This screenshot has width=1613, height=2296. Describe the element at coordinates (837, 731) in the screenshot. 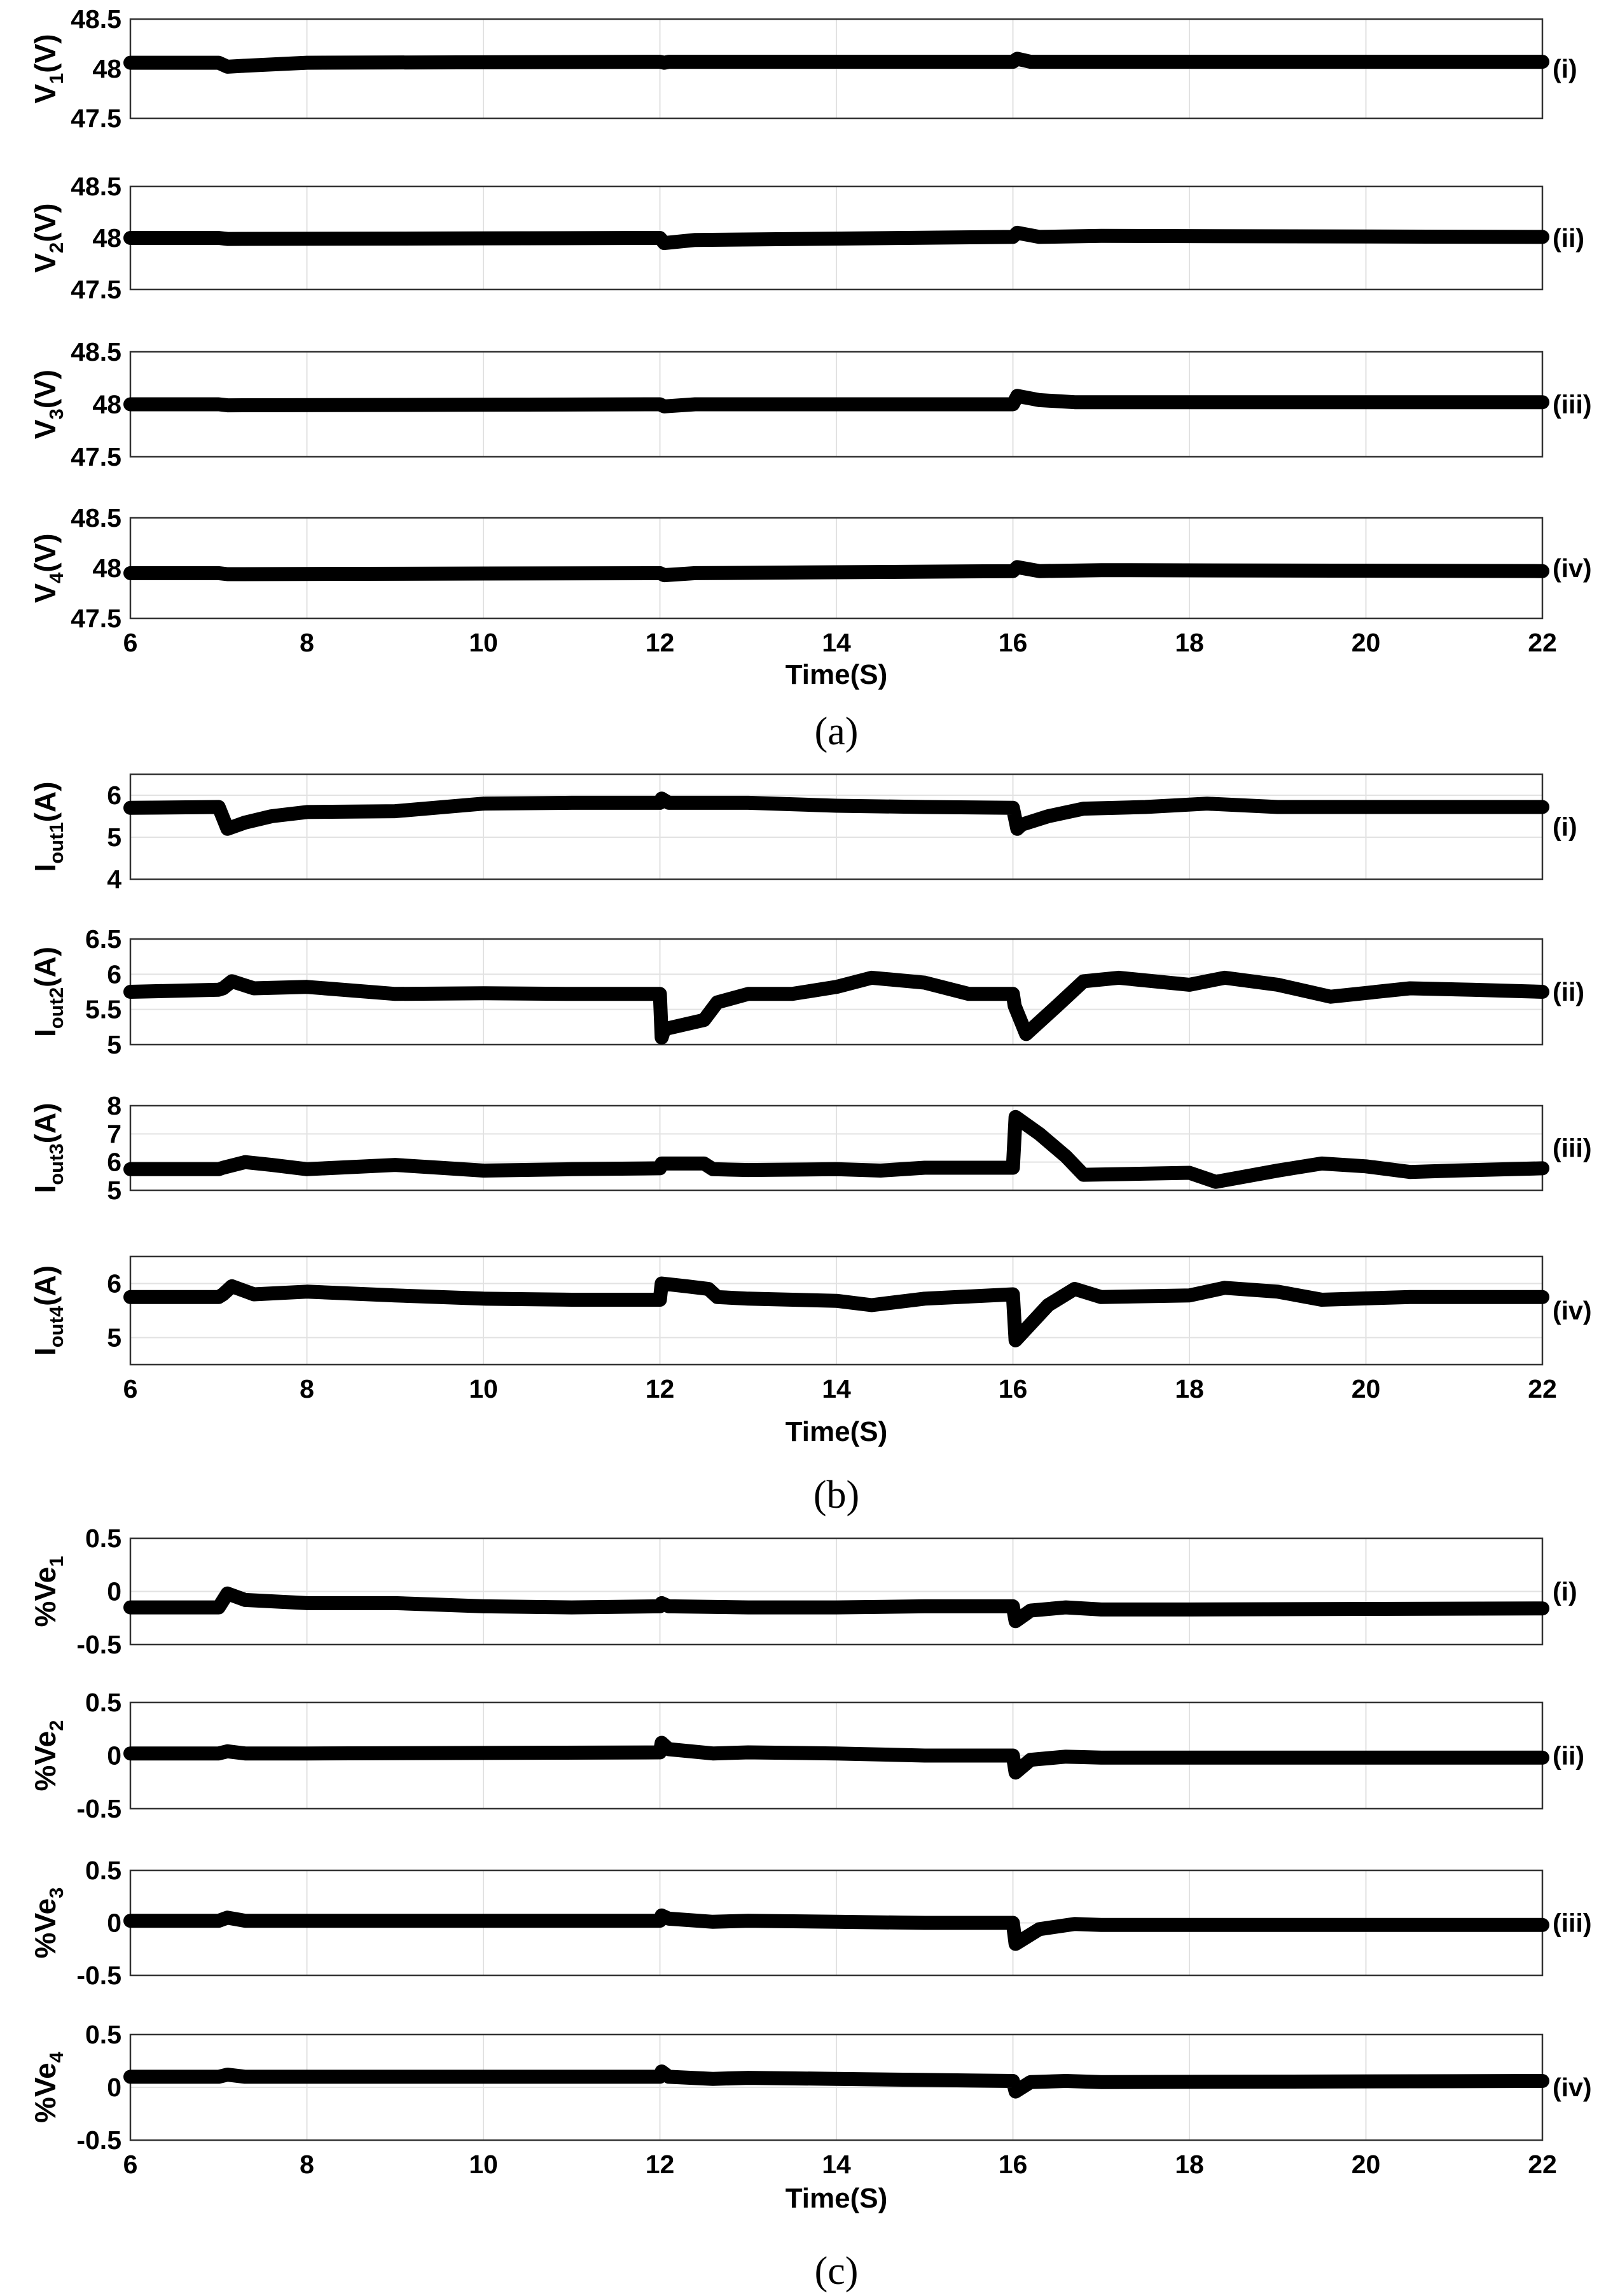

I see `panel-caption: (a)` at that location.